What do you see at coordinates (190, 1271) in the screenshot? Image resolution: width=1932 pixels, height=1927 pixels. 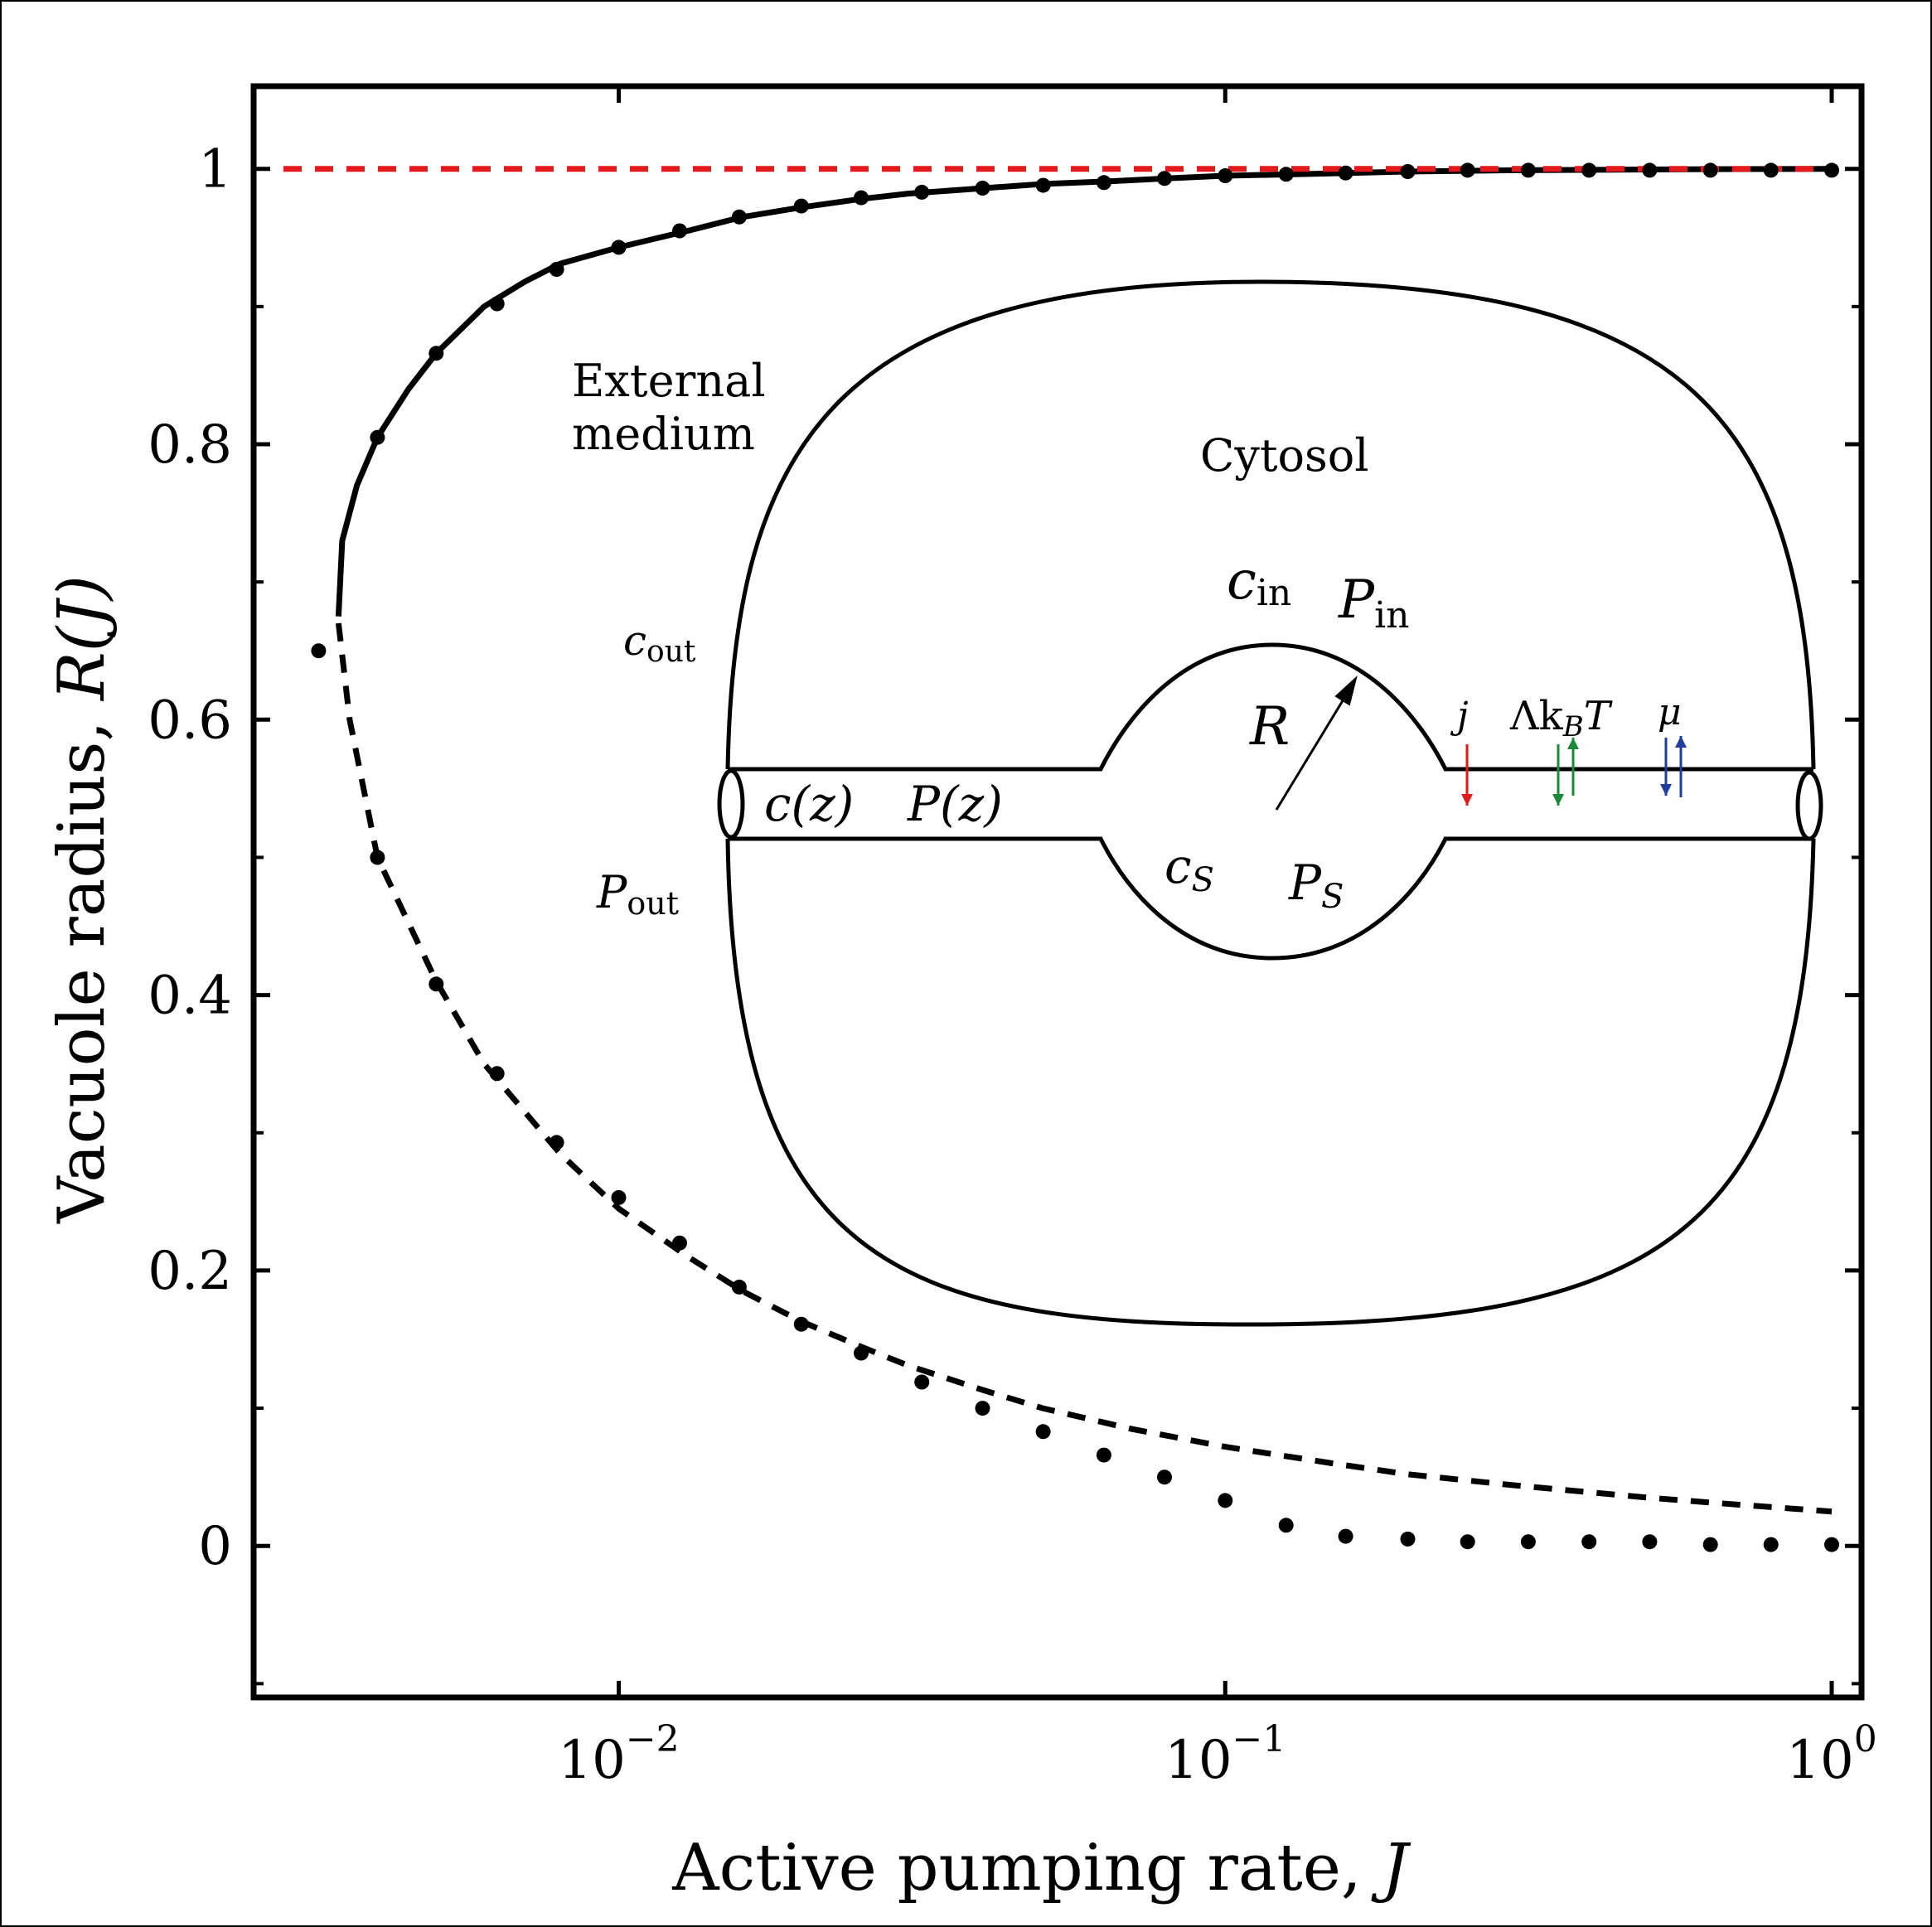 I see `y-tick-label: 0.2` at bounding box center [190, 1271].